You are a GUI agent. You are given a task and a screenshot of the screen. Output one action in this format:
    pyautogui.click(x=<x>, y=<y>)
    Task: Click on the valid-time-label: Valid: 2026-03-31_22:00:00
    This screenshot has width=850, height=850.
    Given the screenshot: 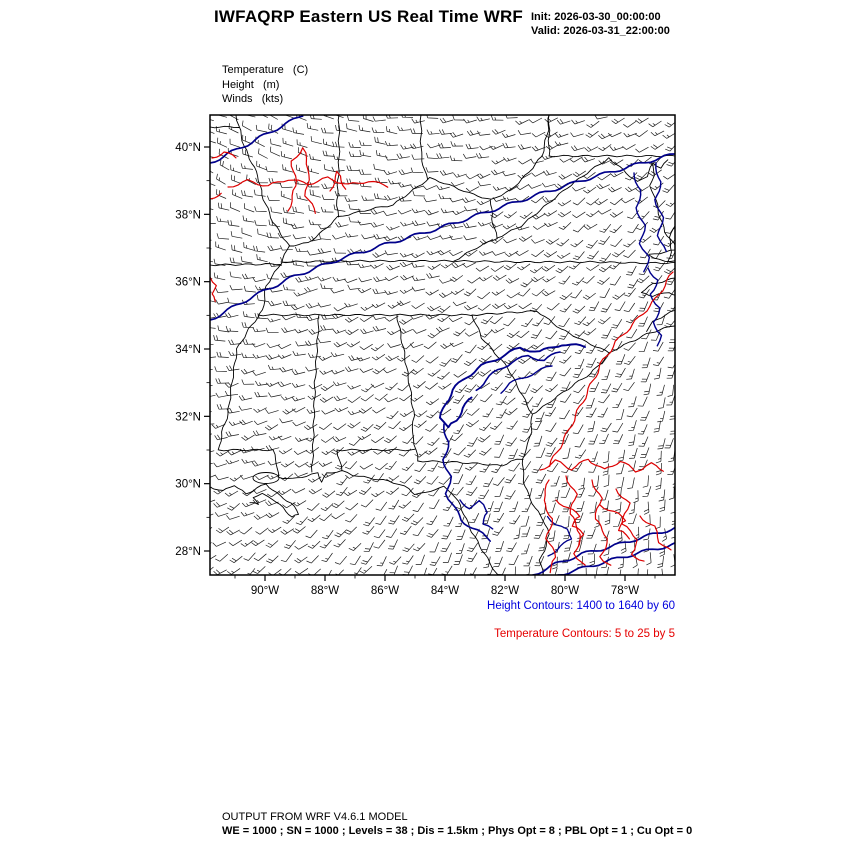 What is the action you would take?
    pyautogui.click(x=600, y=31)
    